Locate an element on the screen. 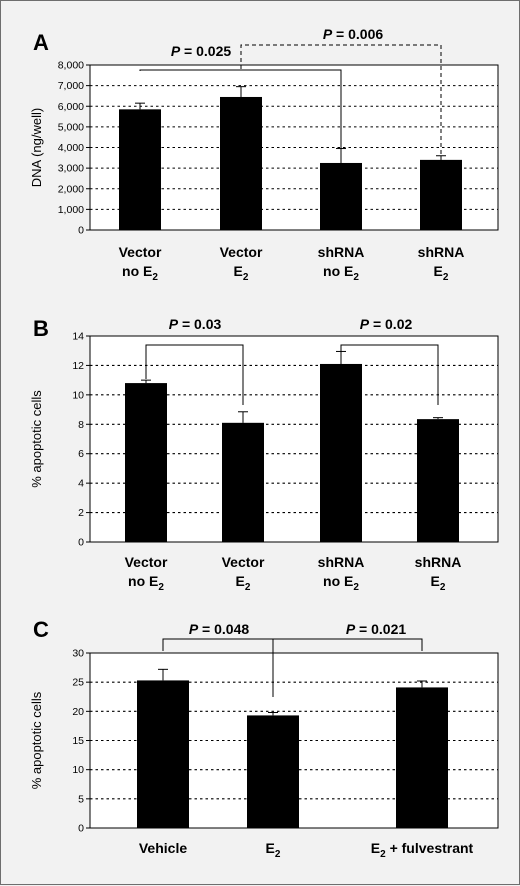  y-tick-label: 3,000 is located at coordinates (71, 169).